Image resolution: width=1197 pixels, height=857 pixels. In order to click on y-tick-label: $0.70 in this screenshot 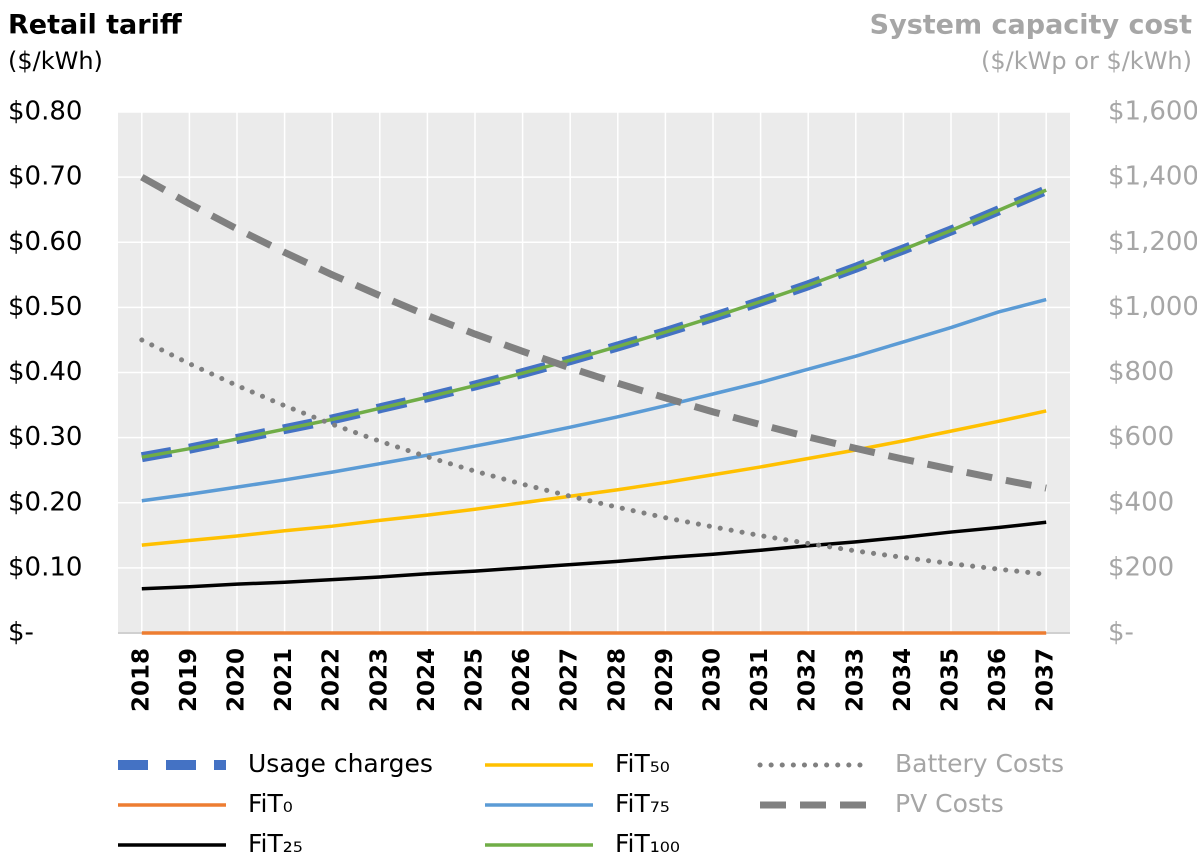, I will do `click(45, 177)`.